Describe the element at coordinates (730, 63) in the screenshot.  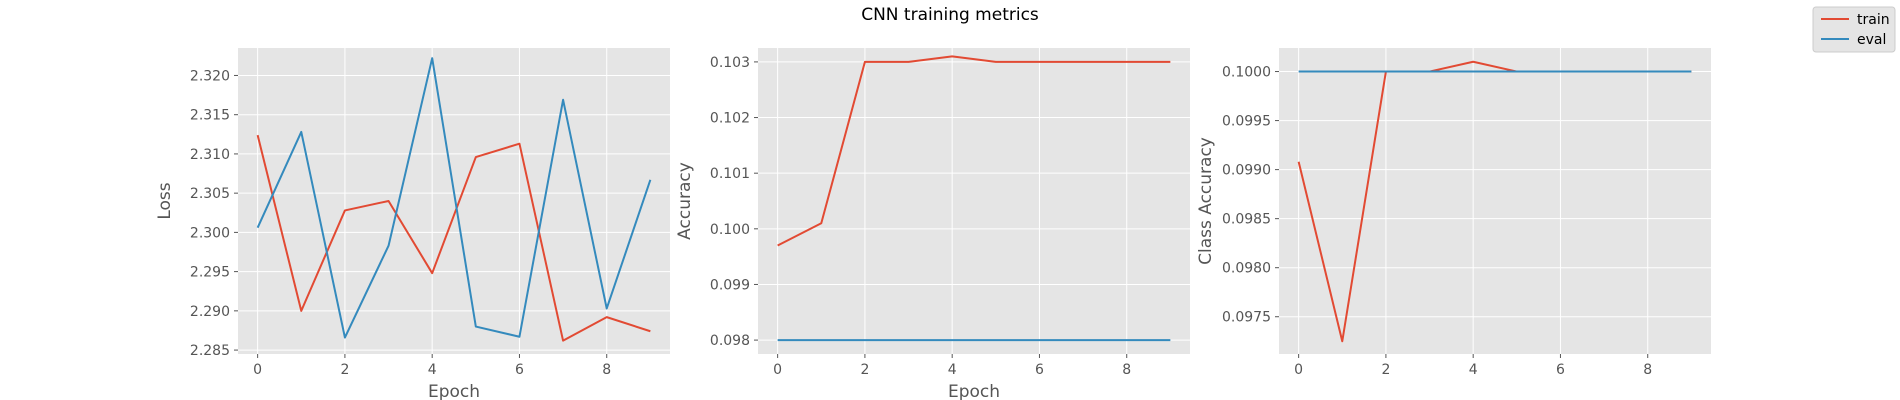
I see `y-tick-label: 0.103` at that location.